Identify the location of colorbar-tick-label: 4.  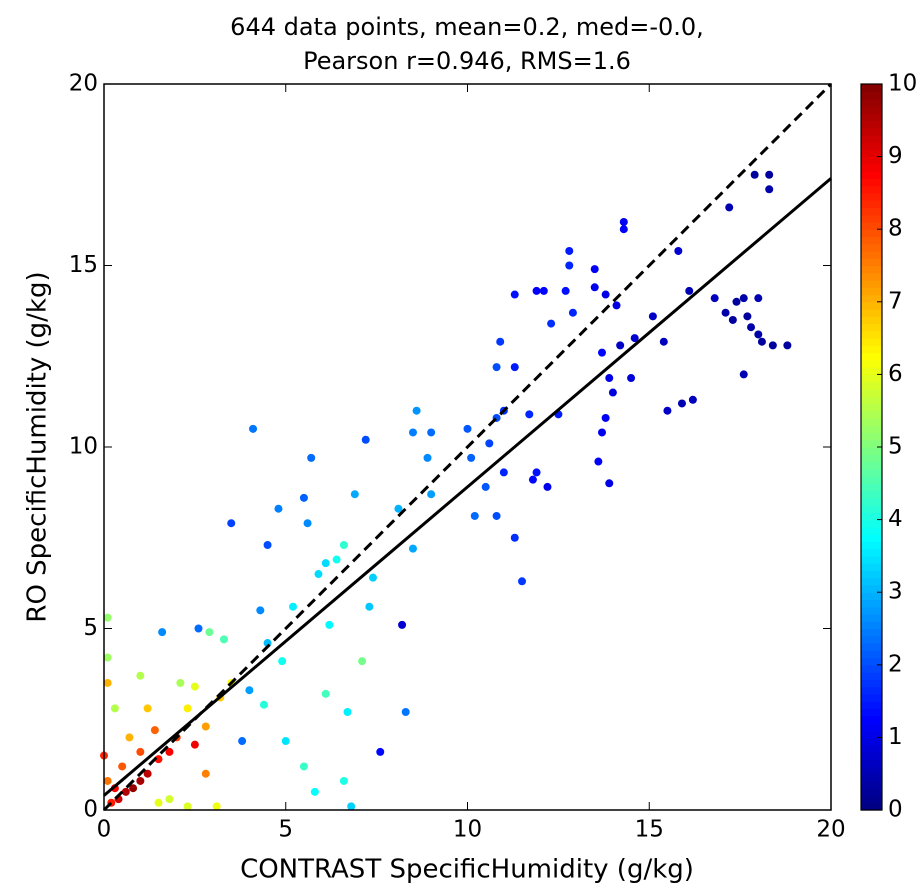
(895, 519).